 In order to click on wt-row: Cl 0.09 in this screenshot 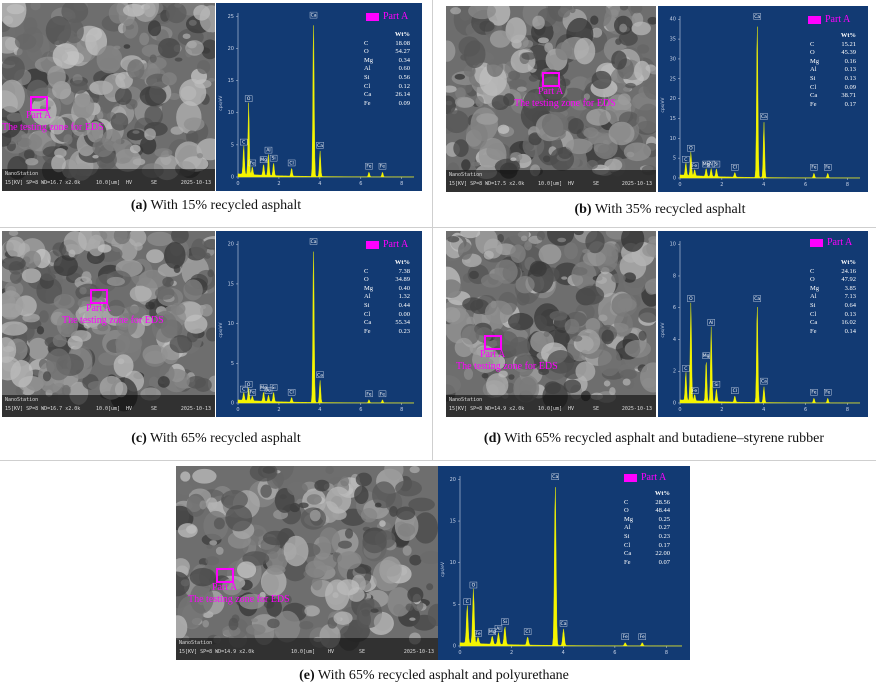, I will do `click(833, 88)`.